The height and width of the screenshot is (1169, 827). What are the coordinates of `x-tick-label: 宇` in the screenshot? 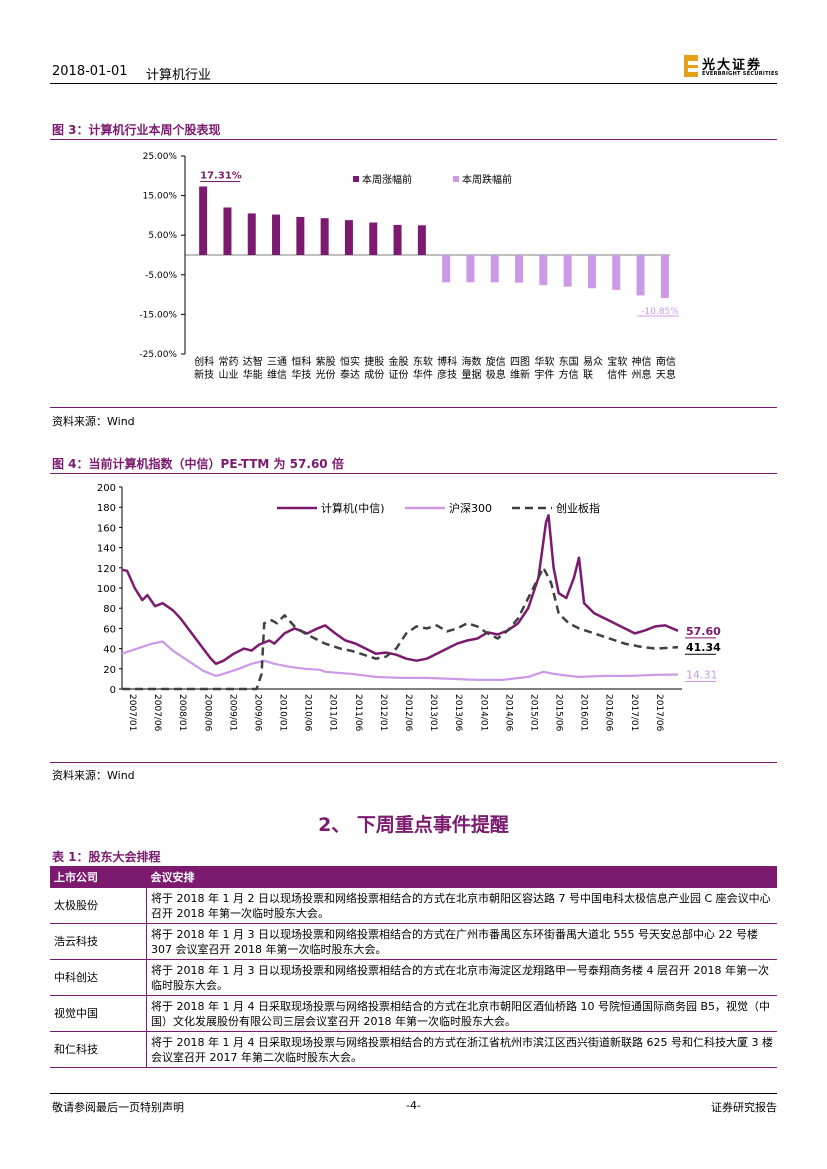 It's located at (539, 374).